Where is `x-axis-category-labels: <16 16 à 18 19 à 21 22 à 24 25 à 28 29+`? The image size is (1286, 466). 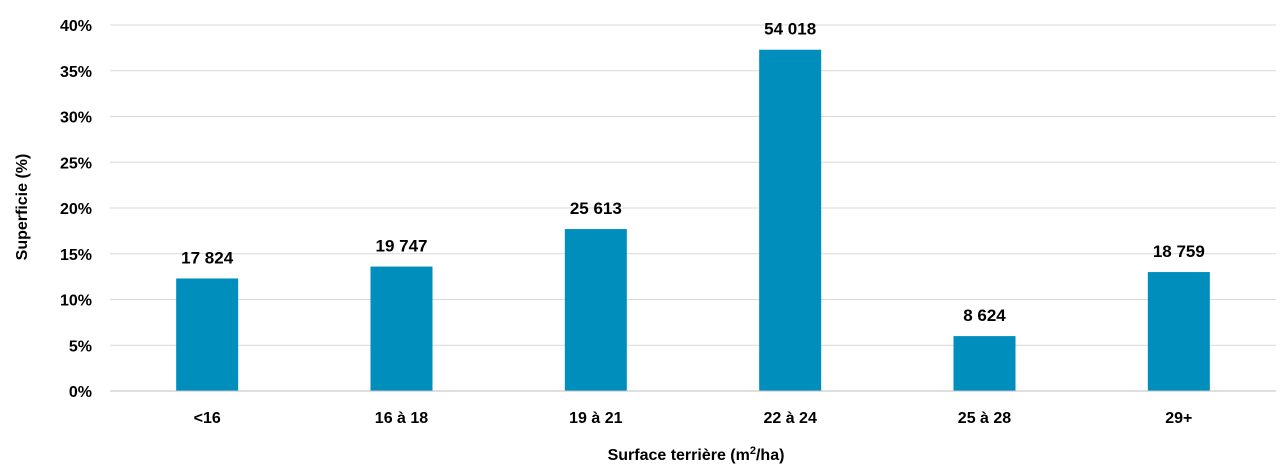 x-axis-category-labels: <16 16 à 18 19 à 21 22 à 24 25 à 28 29+ is located at coordinates (693, 418).